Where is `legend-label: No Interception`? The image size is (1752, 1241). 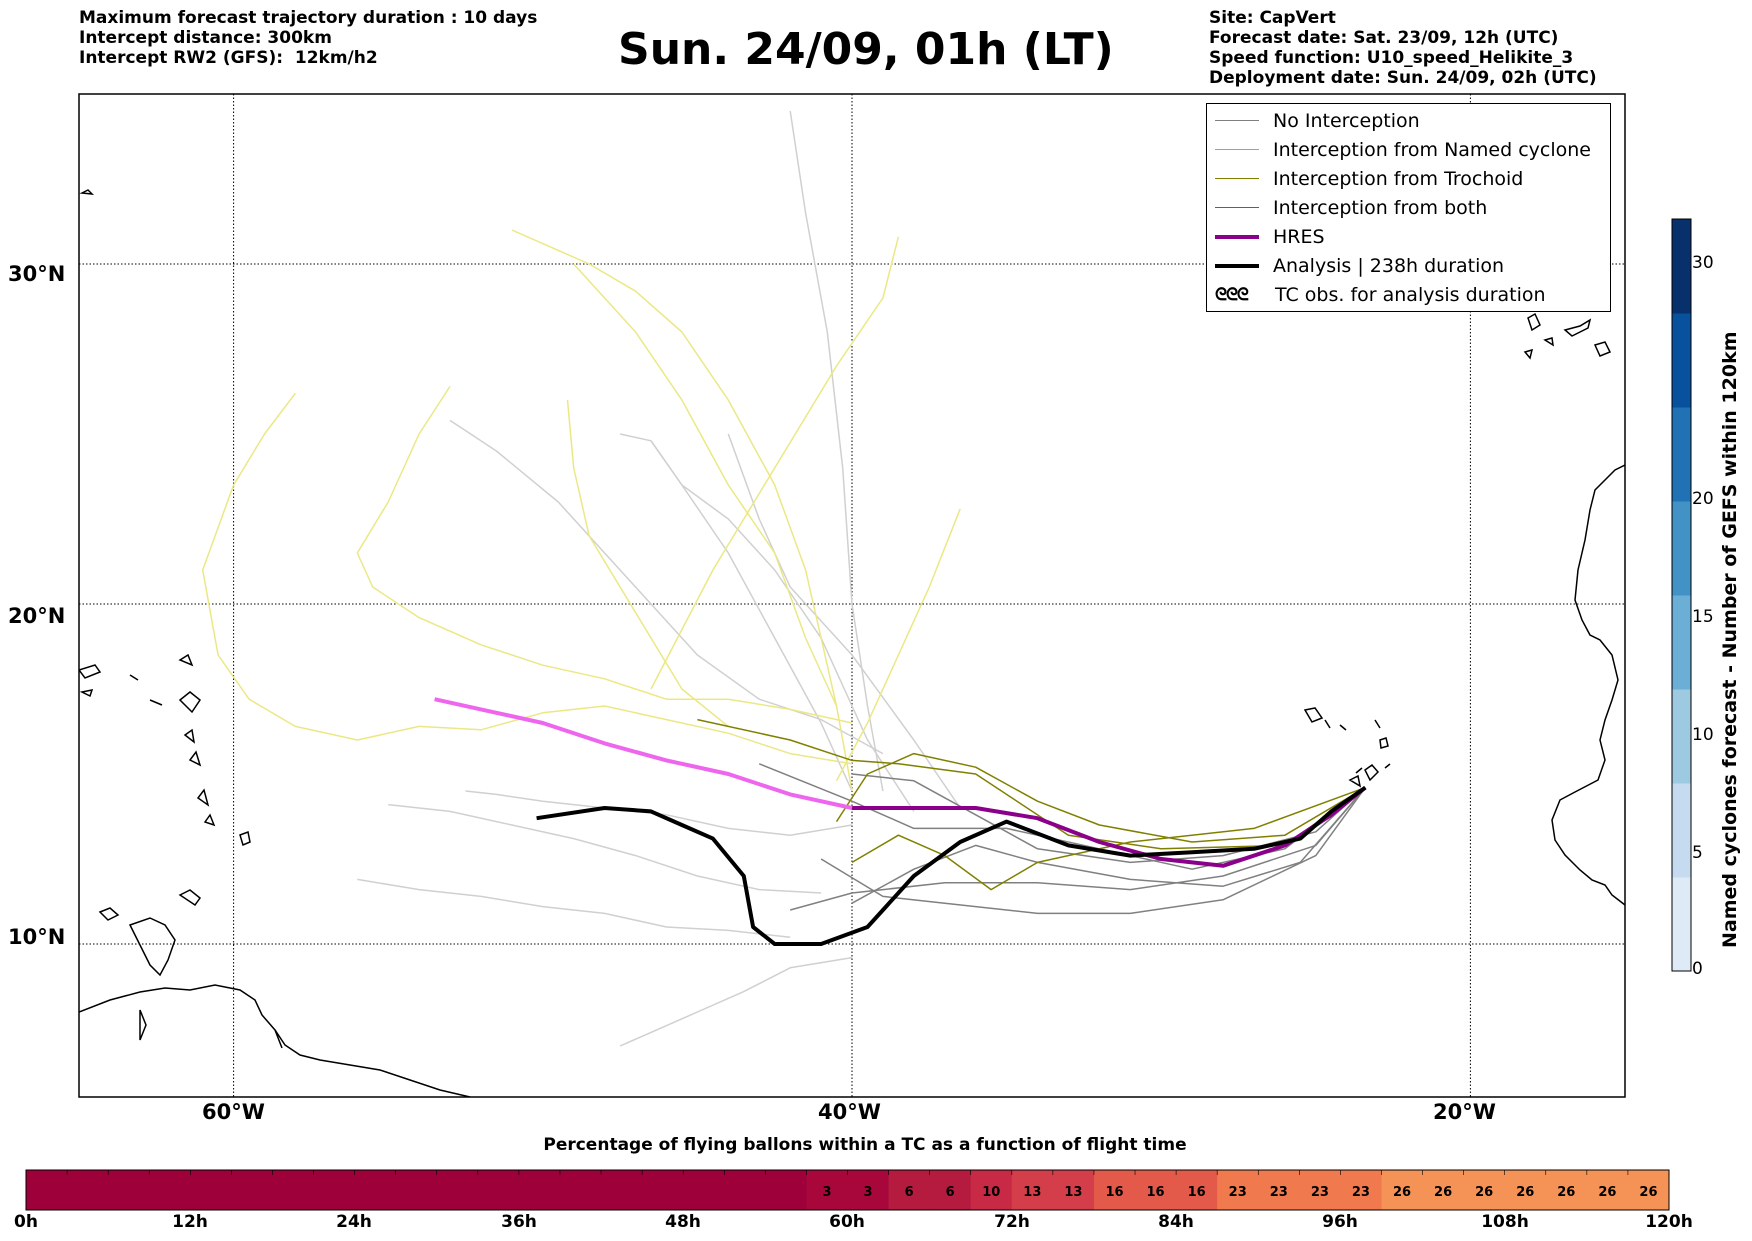
legend-label: No Interception is located at coordinates (1346, 121).